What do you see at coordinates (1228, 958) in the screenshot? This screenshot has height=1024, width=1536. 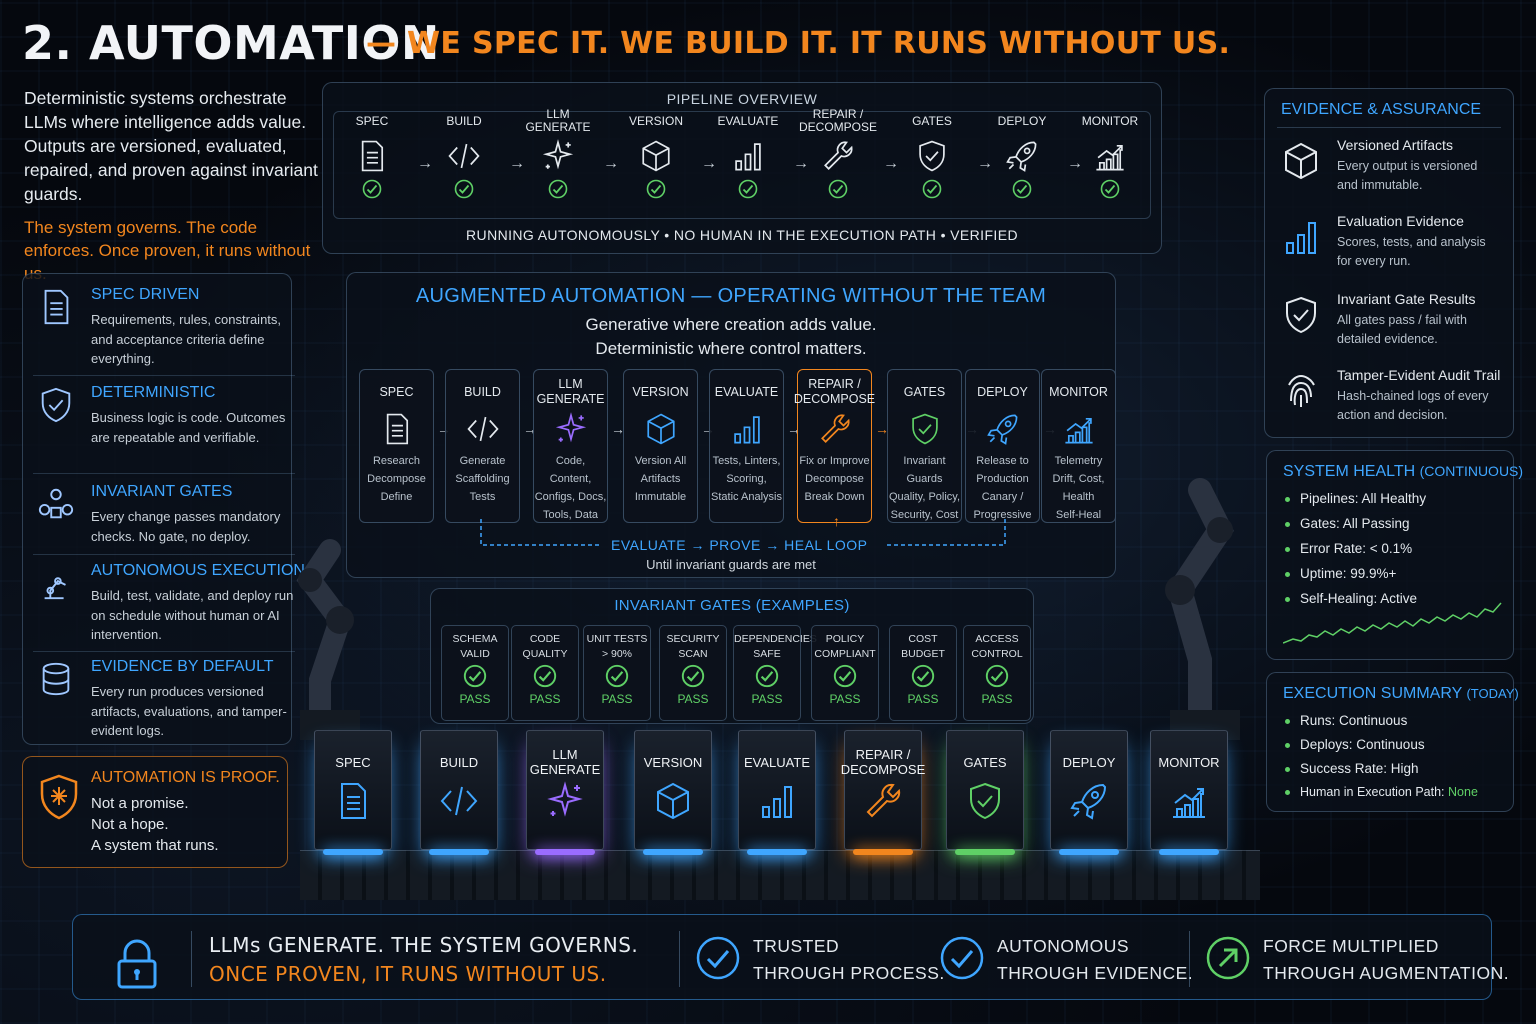 I see `arrow-up-right-icon` at bounding box center [1228, 958].